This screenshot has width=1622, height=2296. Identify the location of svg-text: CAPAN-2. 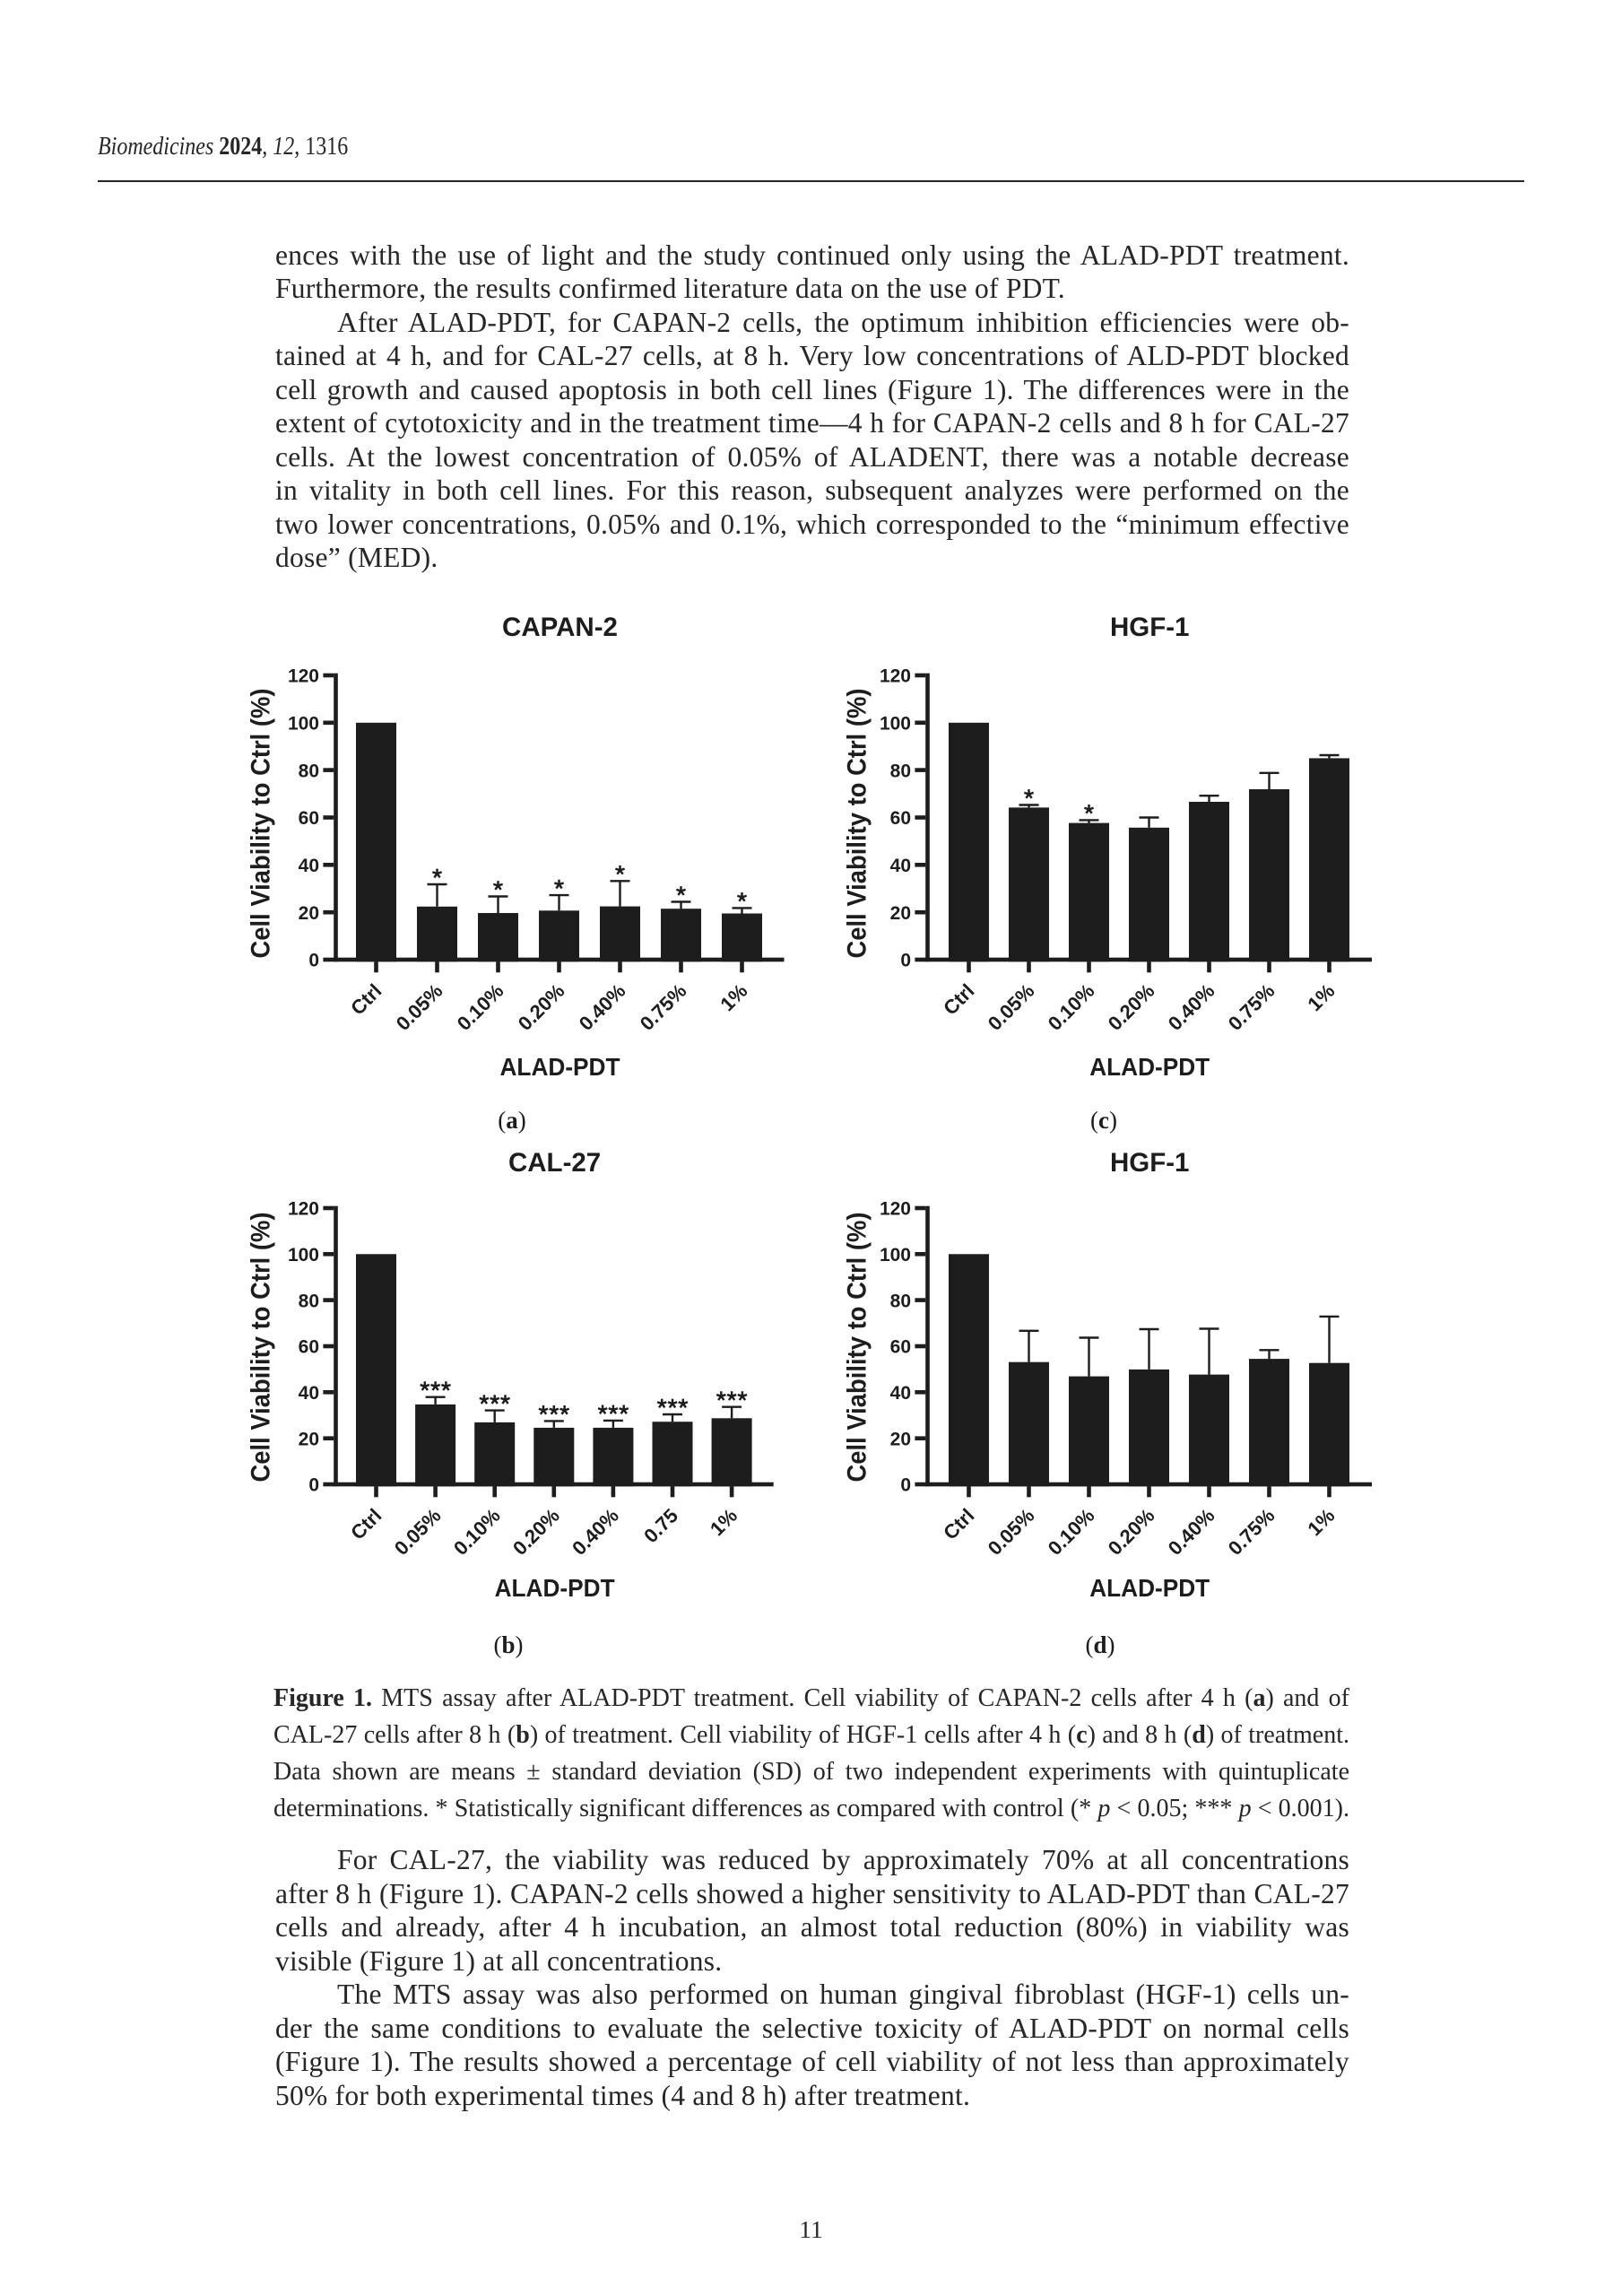
(560, 627).